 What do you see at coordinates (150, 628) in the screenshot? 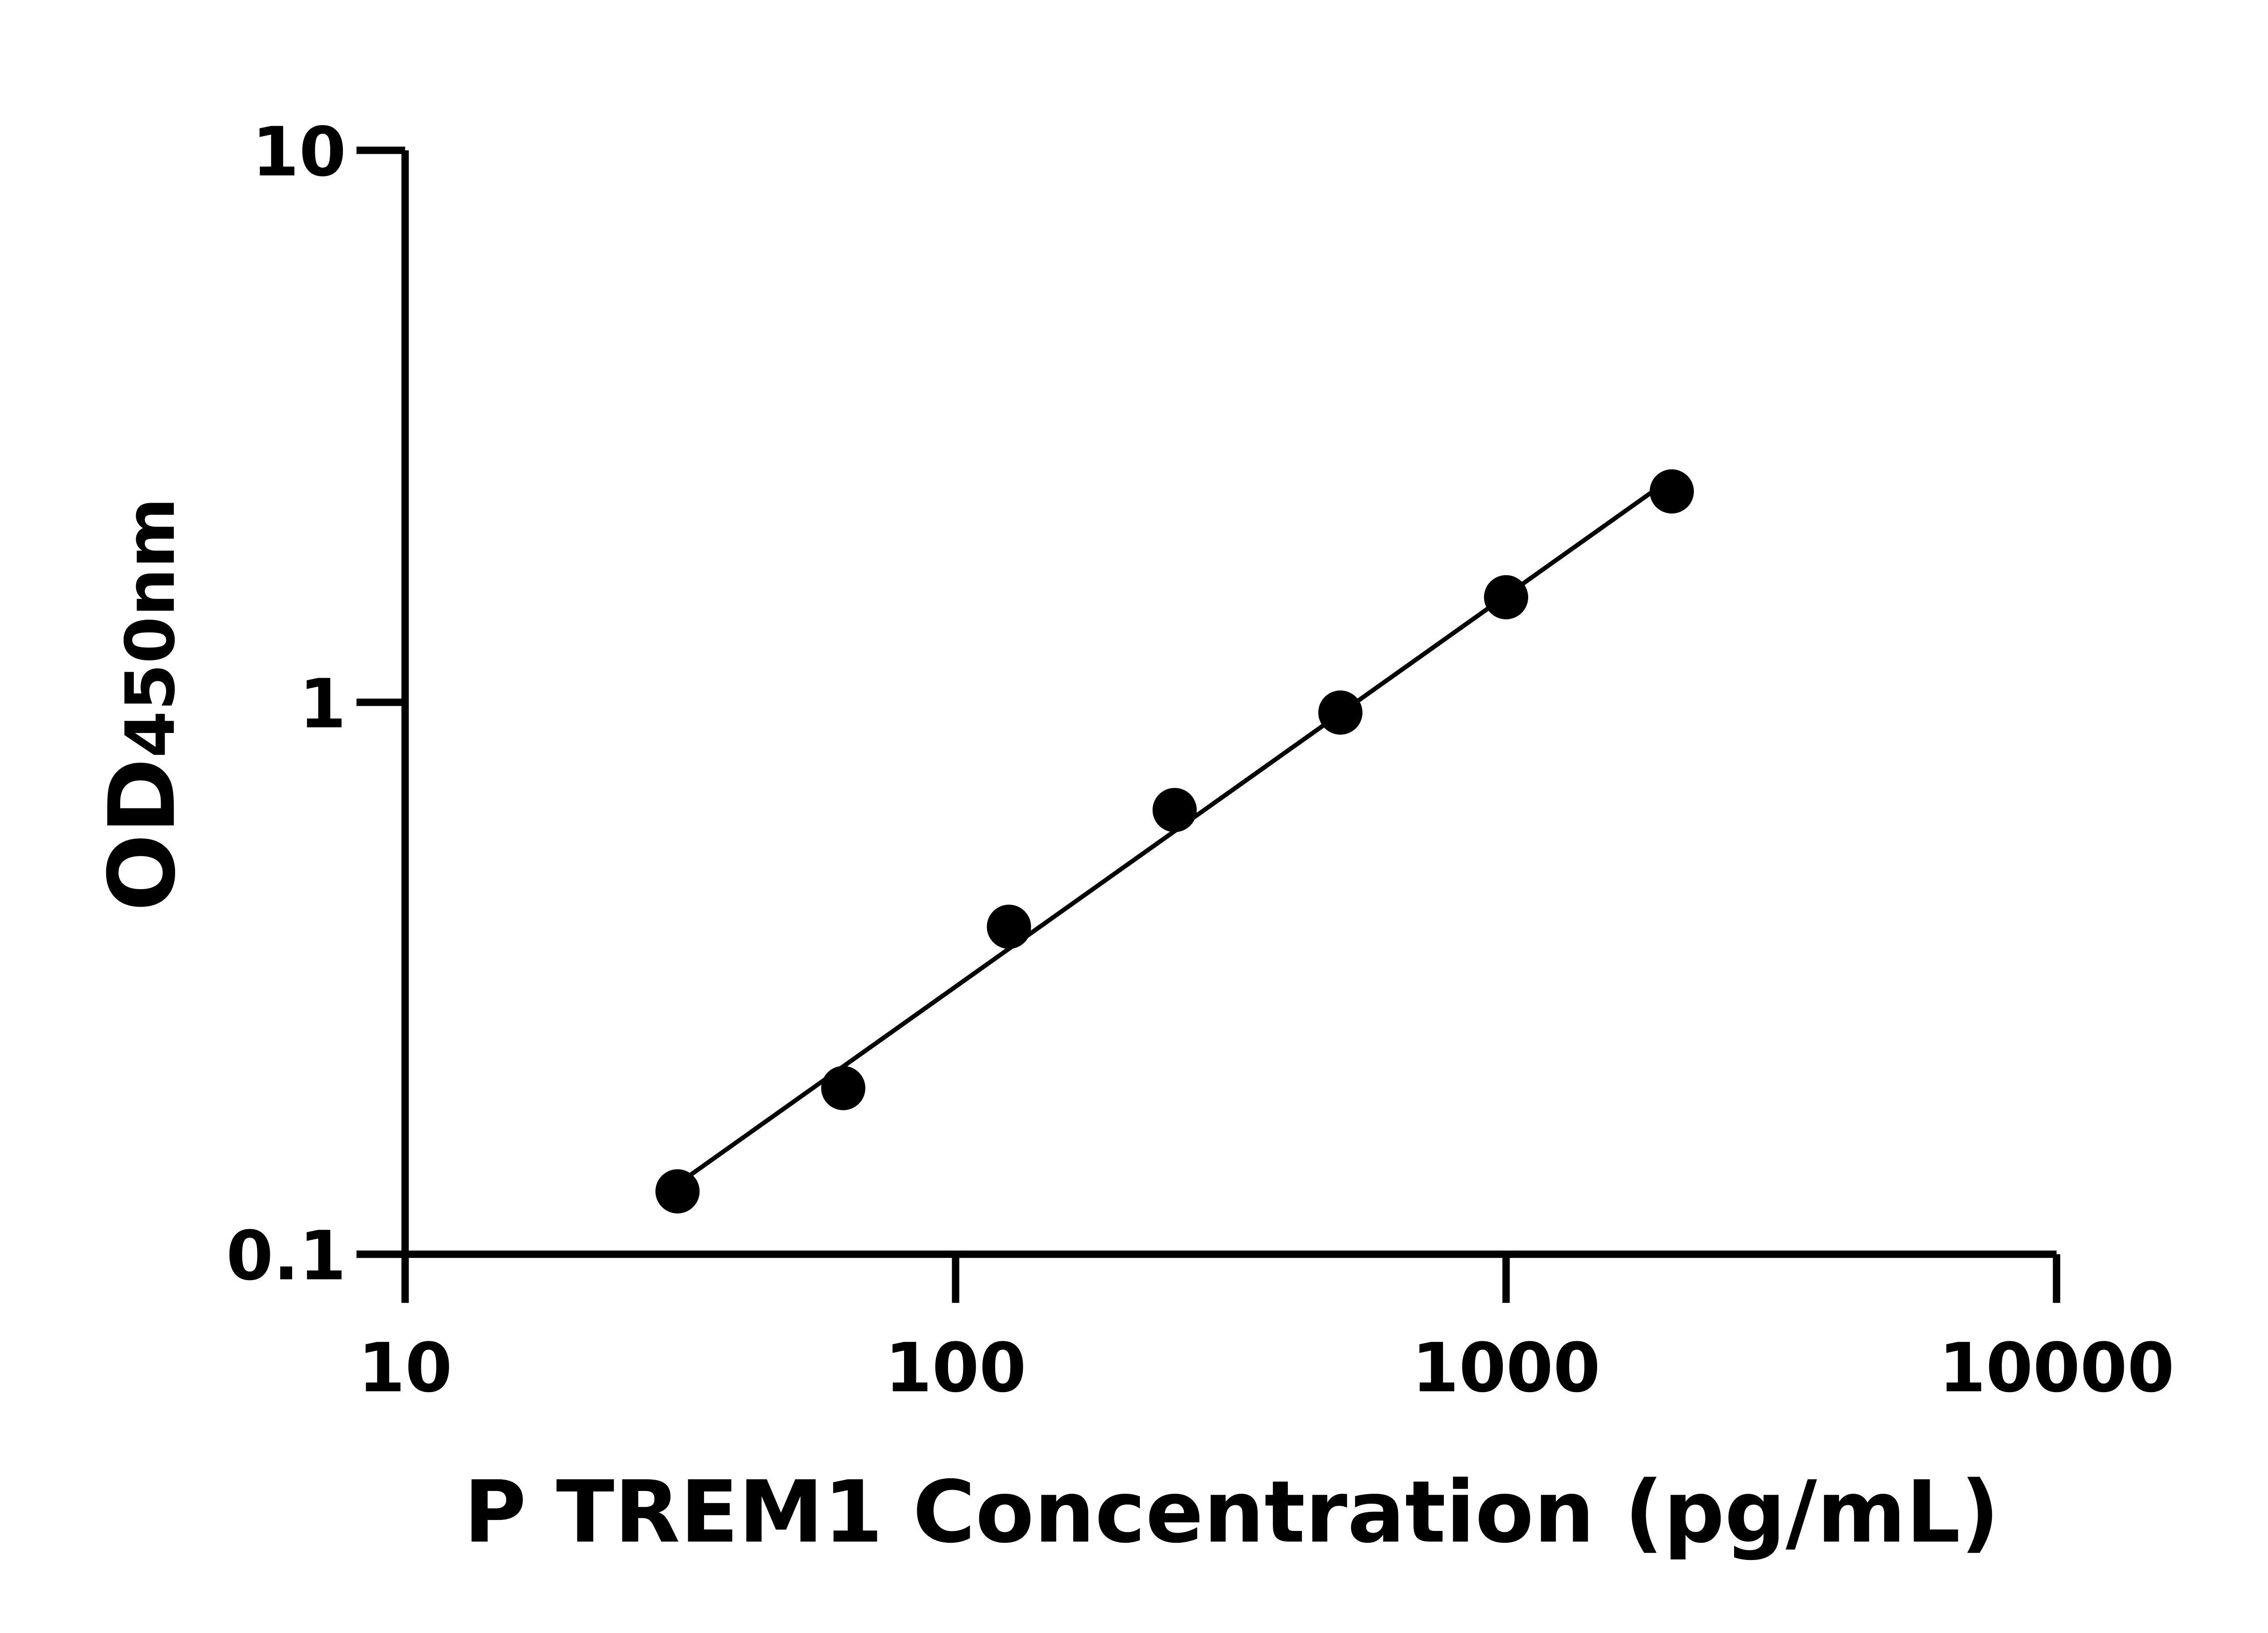
I see `y-axis-label-sub: 450nm` at bounding box center [150, 628].